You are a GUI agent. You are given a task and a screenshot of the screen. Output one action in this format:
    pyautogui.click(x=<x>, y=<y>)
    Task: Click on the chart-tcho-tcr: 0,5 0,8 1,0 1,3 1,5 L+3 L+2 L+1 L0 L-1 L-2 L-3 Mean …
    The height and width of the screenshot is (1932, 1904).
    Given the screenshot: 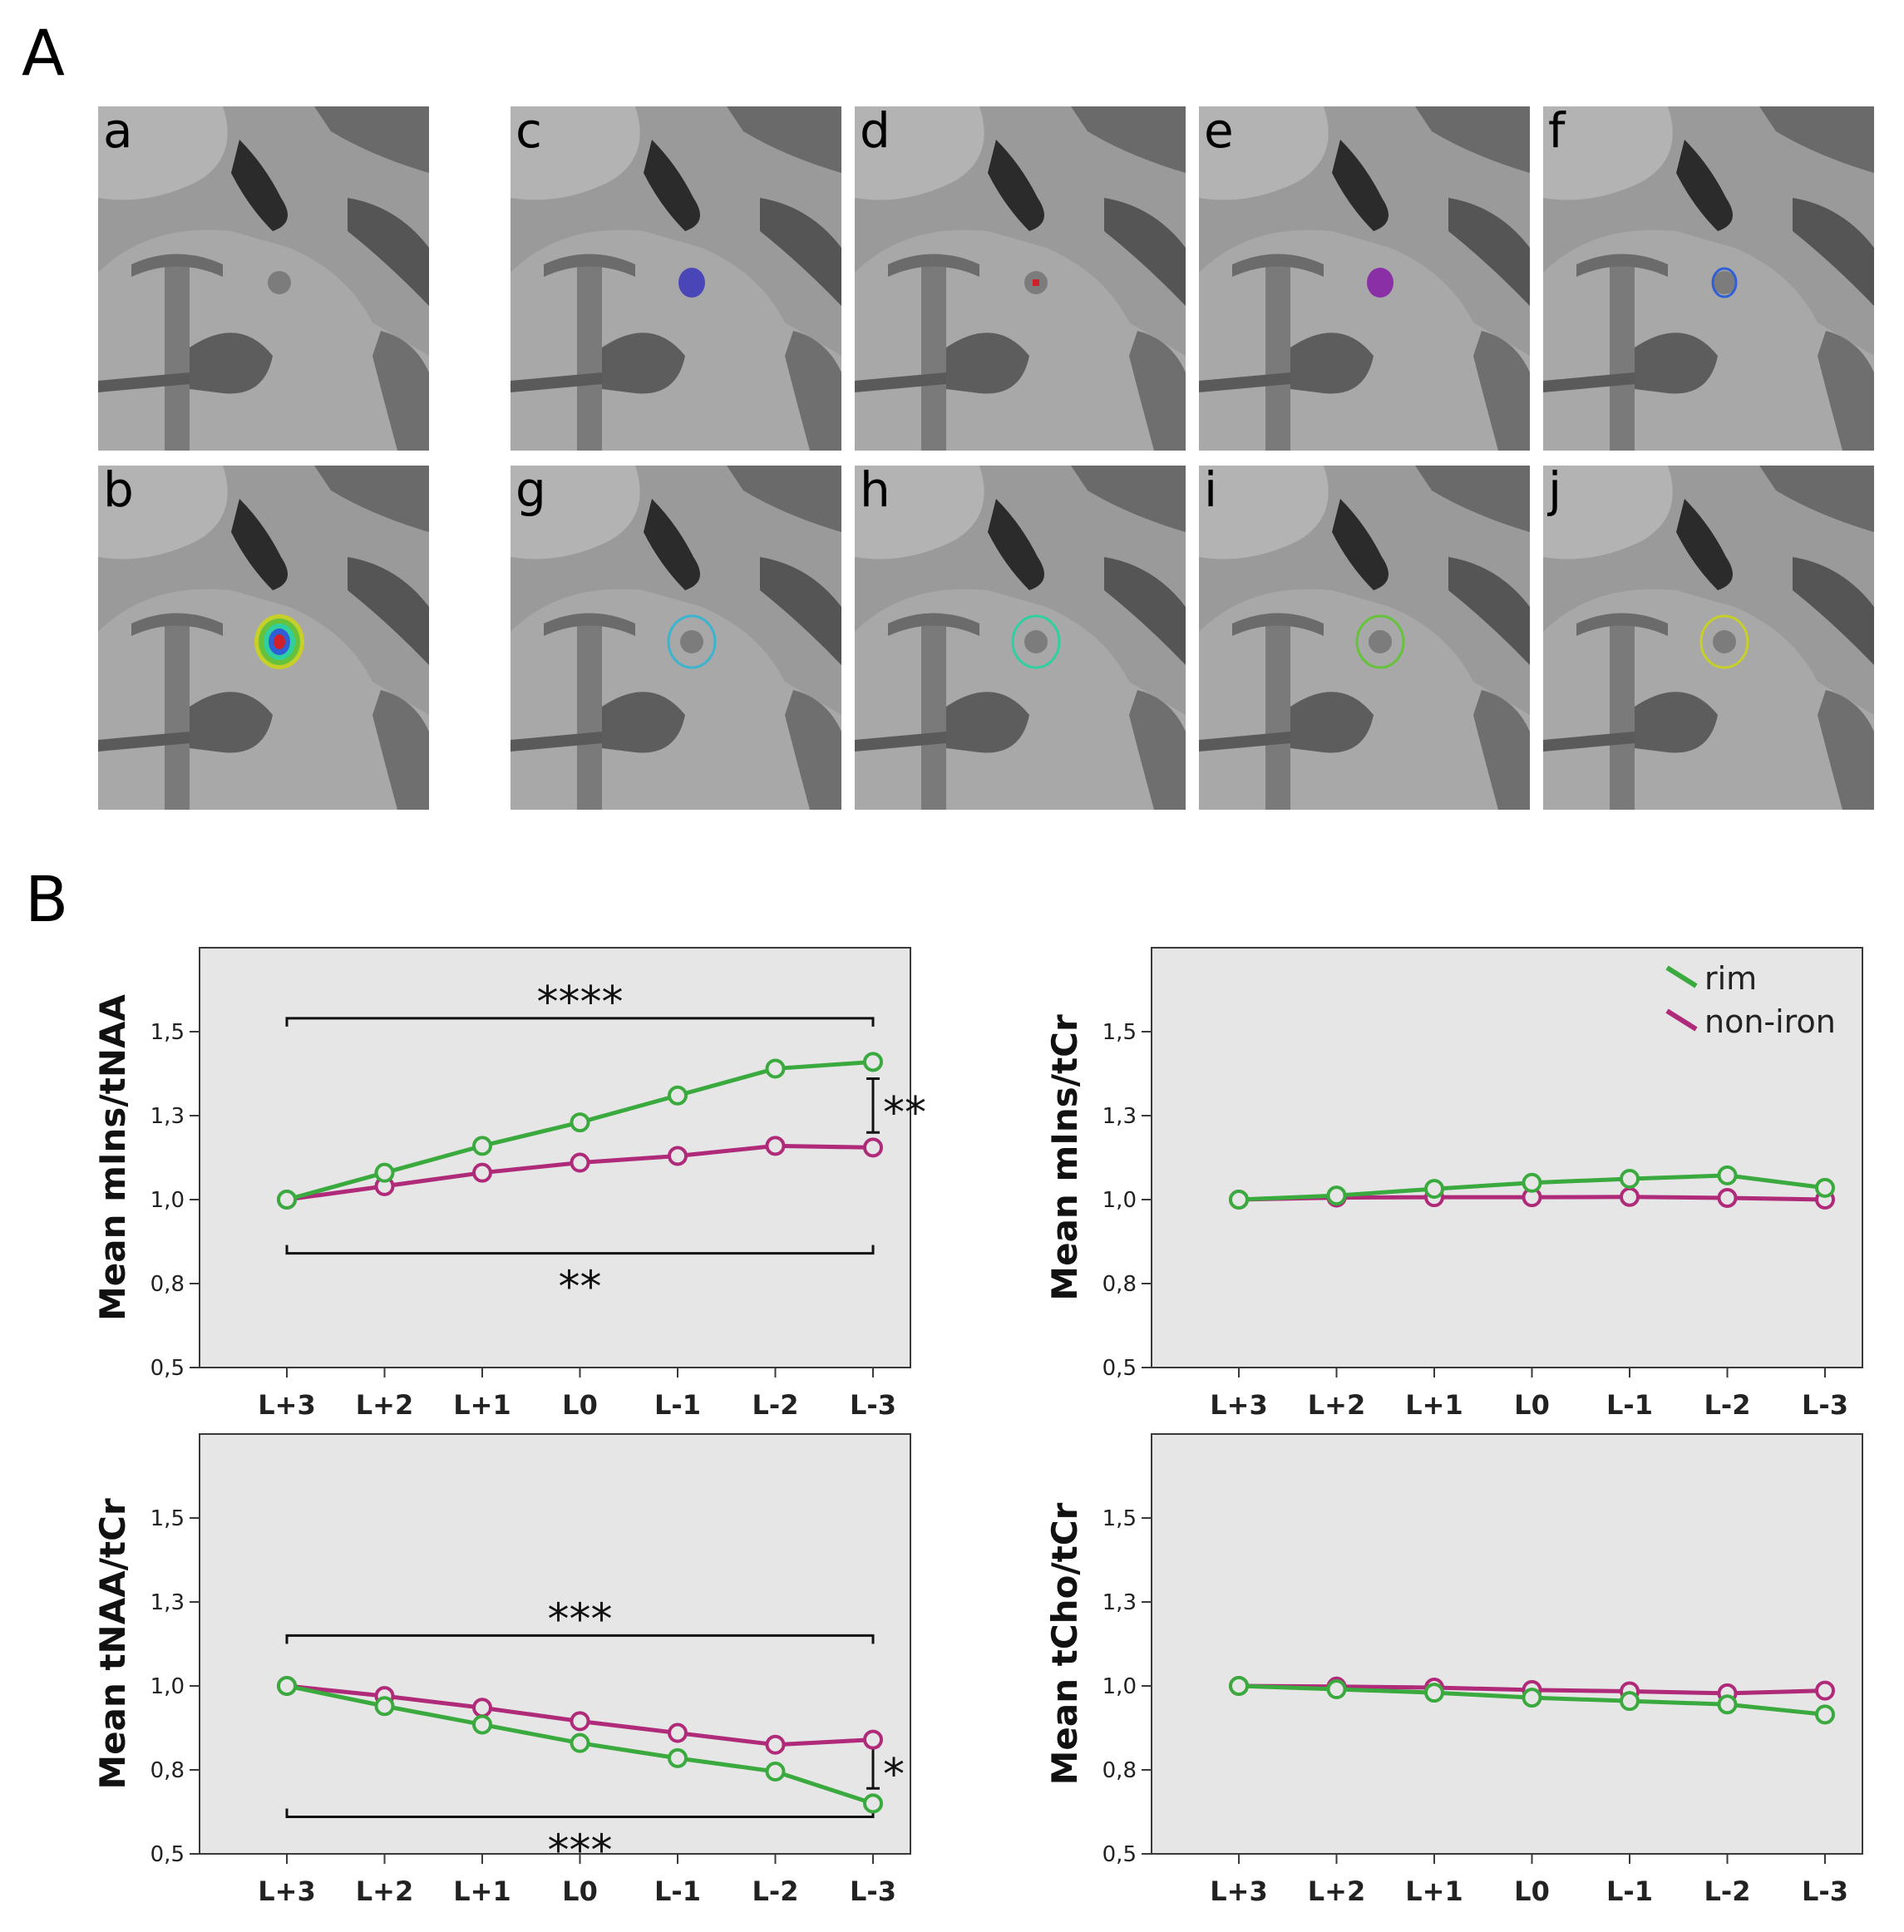 What is the action you would take?
    pyautogui.click(x=1428, y=1676)
    